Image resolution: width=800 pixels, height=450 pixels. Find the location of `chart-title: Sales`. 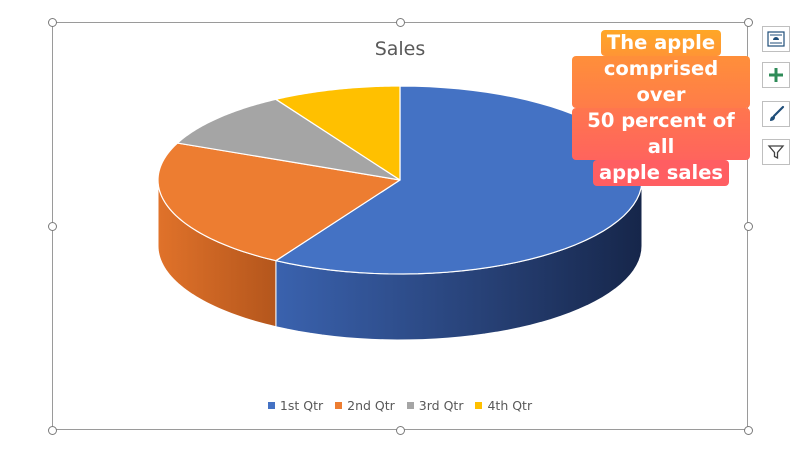

chart-title: Sales is located at coordinates (400, 49).